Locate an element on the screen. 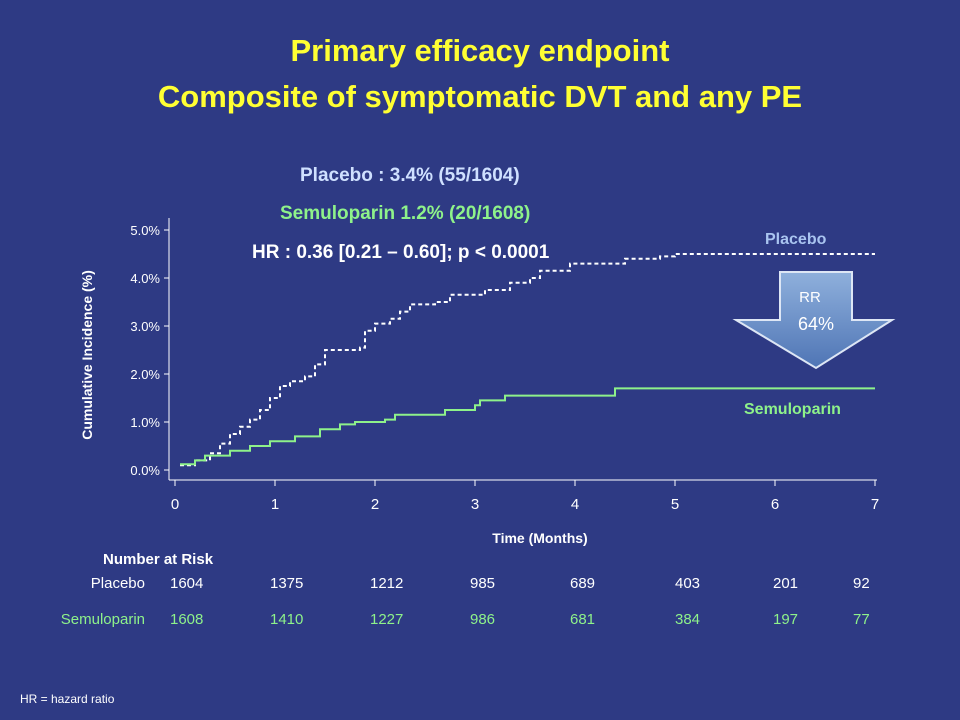 Image resolution: width=960 pixels, height=720 pixels. x-ticks: 0 1 2 3 4 5 6 7 is located at coordinates (525, 496).